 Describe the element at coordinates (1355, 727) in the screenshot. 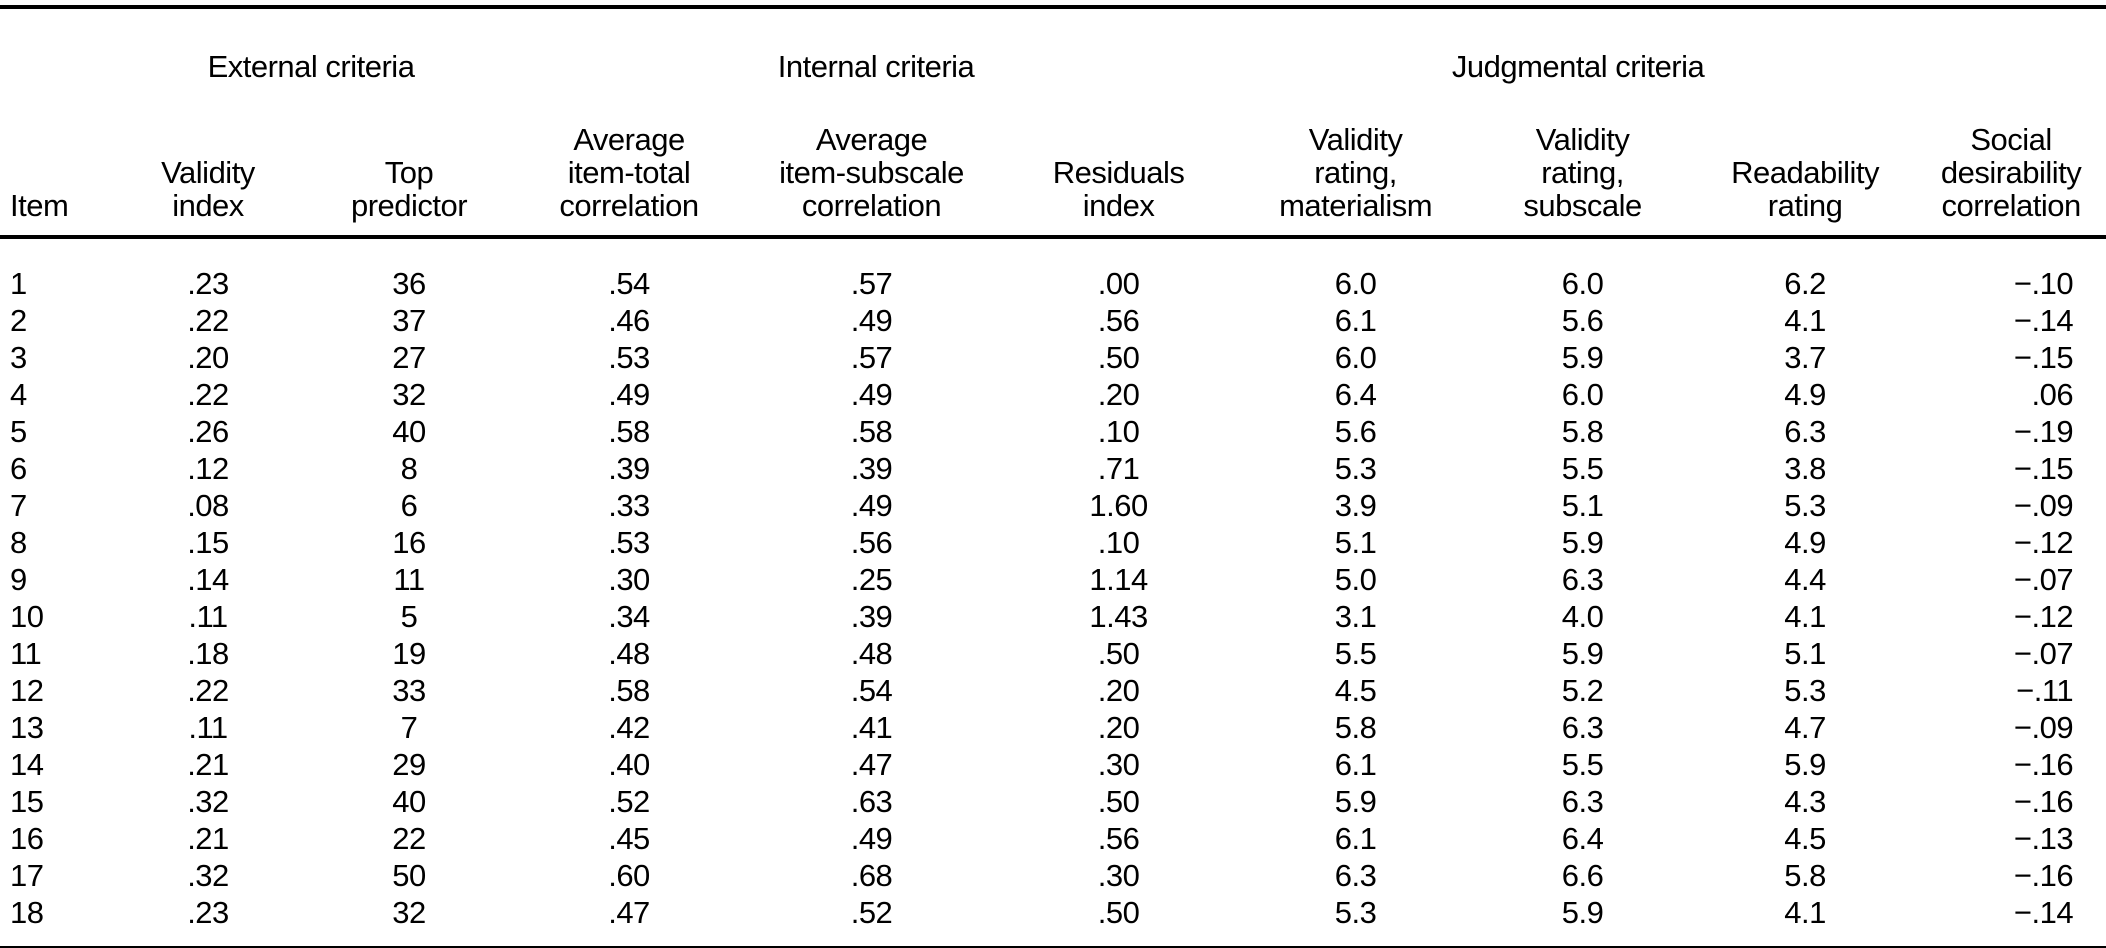

I see `value-cell: 5.8` at that location.